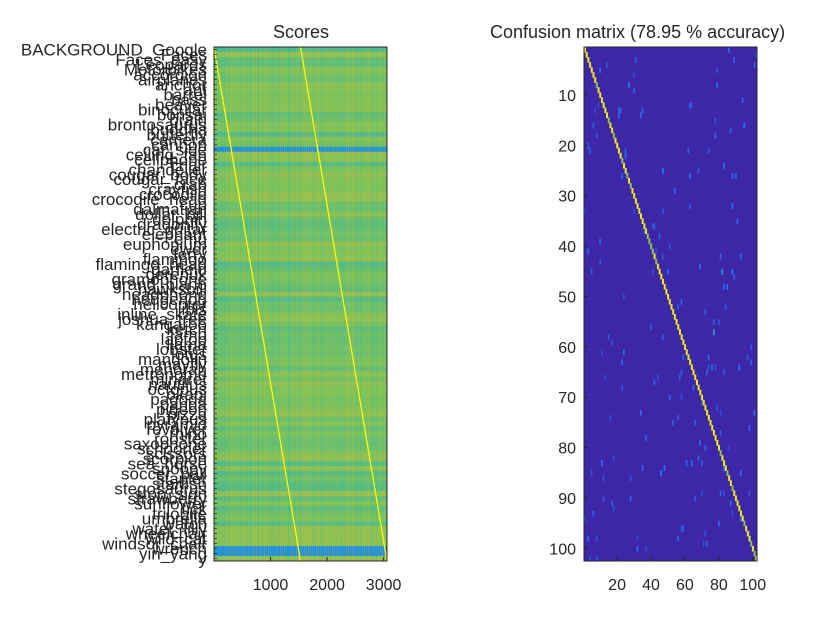 Image resolution: width=840 pixels, height=630 pixels. I want to click on scores-y-tick-label: anchor, so click(181, 84).